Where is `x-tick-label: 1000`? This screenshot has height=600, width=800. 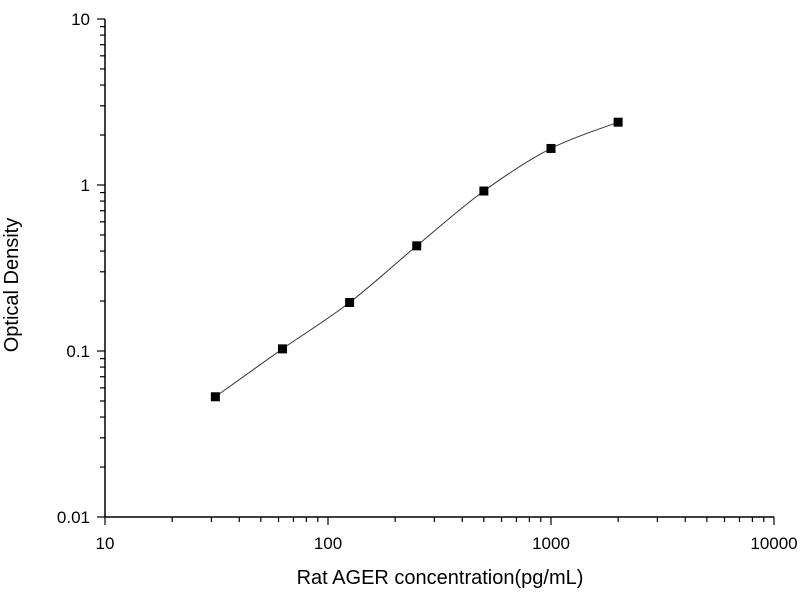
x-tick-label: 1000 is located at coordinates (551, 543).